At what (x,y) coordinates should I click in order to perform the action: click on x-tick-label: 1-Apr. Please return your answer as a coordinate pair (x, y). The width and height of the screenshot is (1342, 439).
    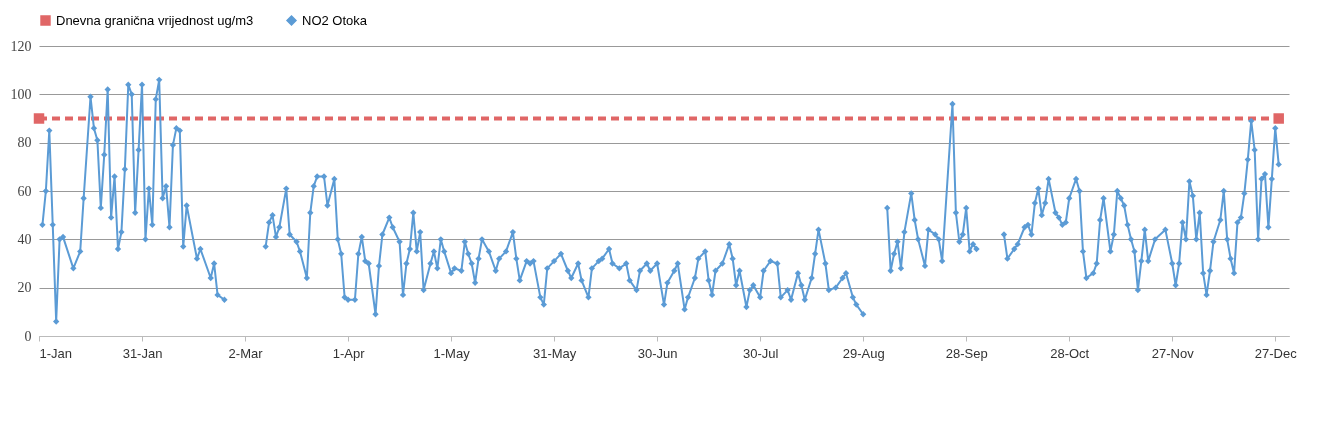
    Looking at the image, I should click on (349, 353).